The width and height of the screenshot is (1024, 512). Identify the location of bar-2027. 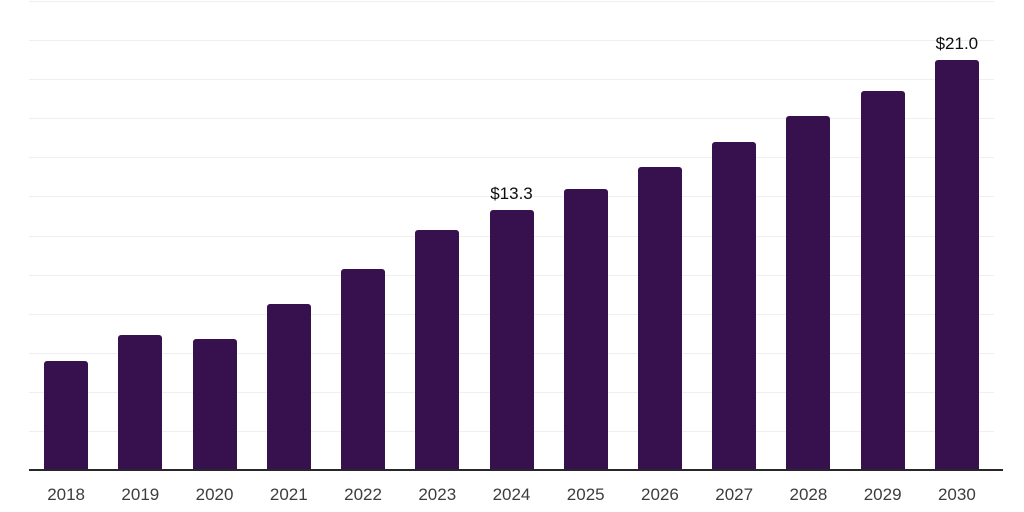
(734, 305).